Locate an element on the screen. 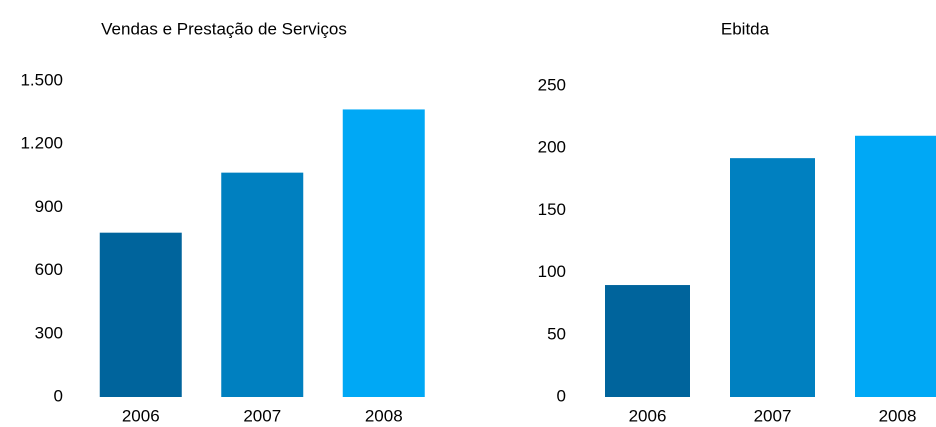 This screenshot has height=427, width=936. y-tick-label: 100 is located at coordinates (552, 271).